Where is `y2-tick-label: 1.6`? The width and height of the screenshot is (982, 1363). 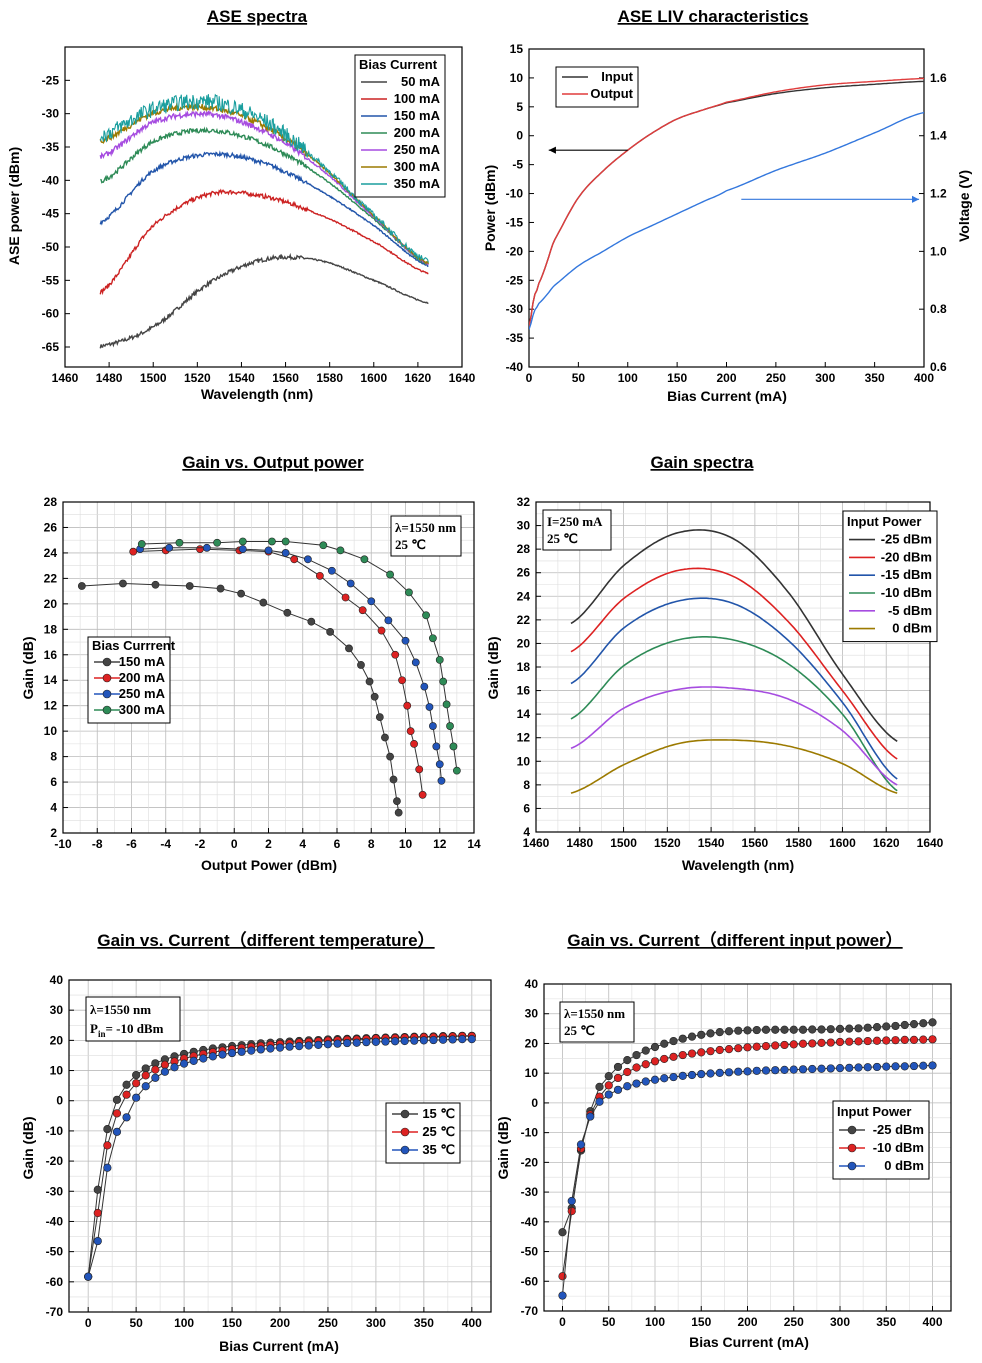 y2-tick-label: 1.6 is located at coordinates (938, 78).